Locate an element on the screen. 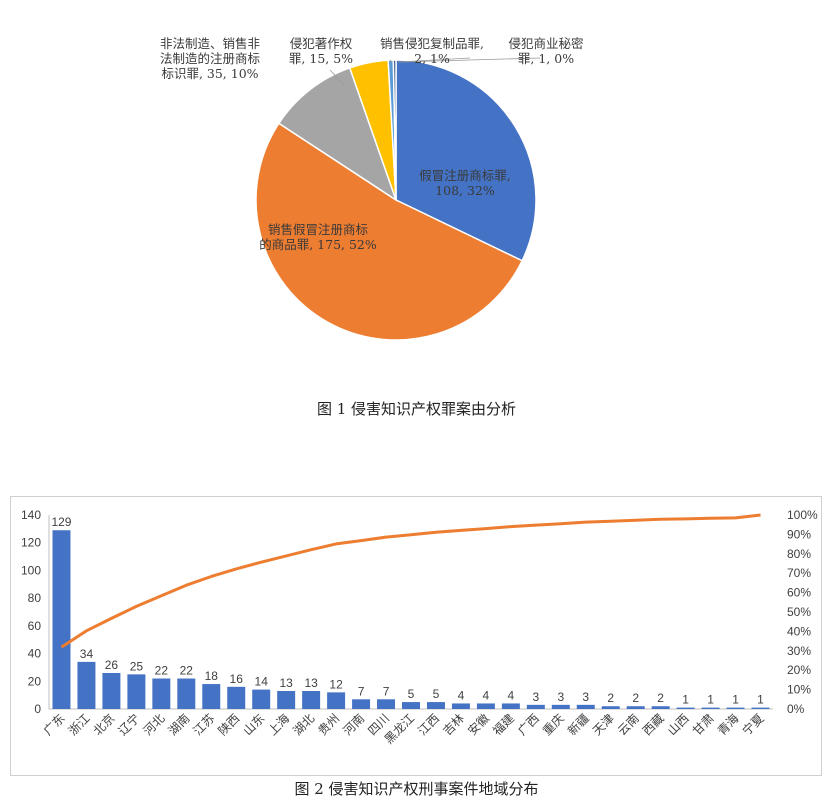 Image resolution: width=833 pixels, height=801 pixels. x-tick-label: 贵州 is located at coordinates (328, 724).